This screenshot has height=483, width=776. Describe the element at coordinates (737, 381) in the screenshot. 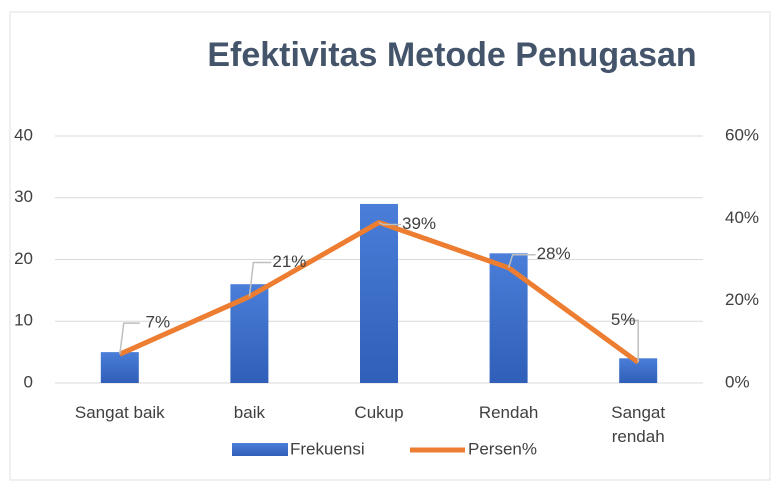

I see `y2-tick-label: 0%` at that location.